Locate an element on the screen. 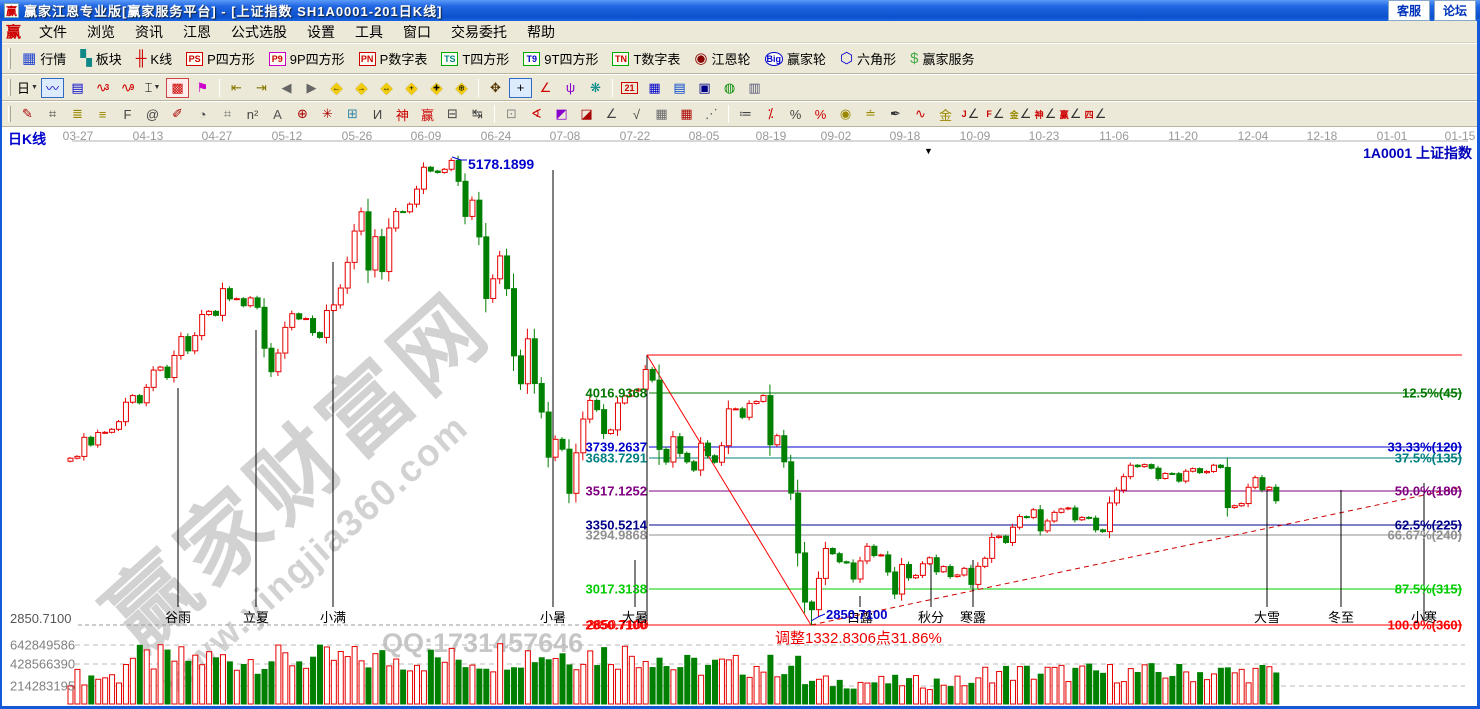 The width and height of the screenshot is (1480, 709). toolbar-button-grid-dark: ▦ is located at coordinates (661, 113).